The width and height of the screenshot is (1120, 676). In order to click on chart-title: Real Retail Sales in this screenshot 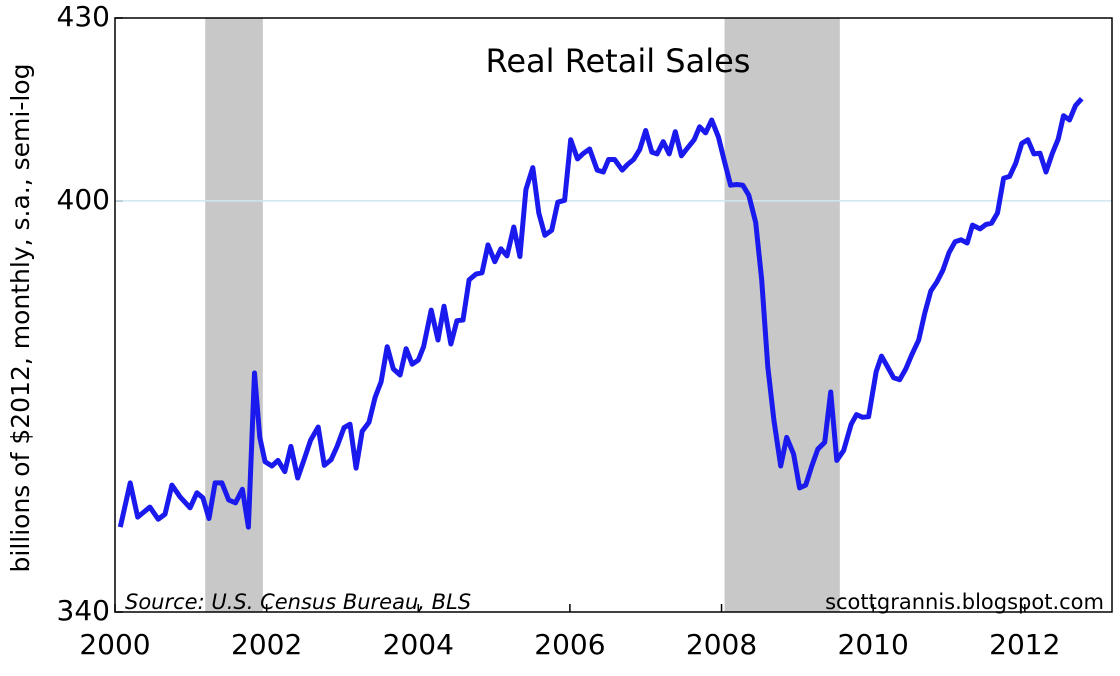, I will do `click(618, 61)`.